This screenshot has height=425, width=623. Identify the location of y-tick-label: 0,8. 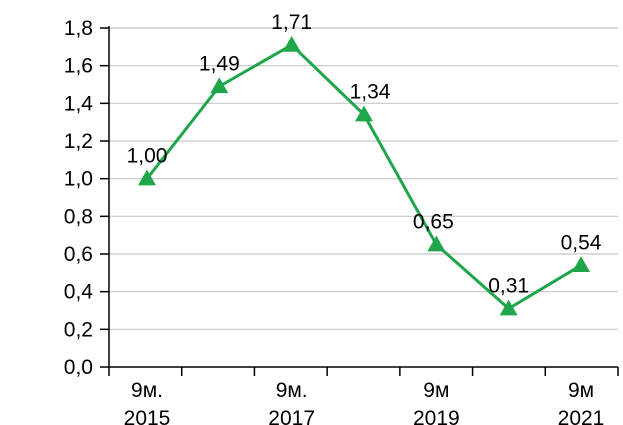
(78, 216).